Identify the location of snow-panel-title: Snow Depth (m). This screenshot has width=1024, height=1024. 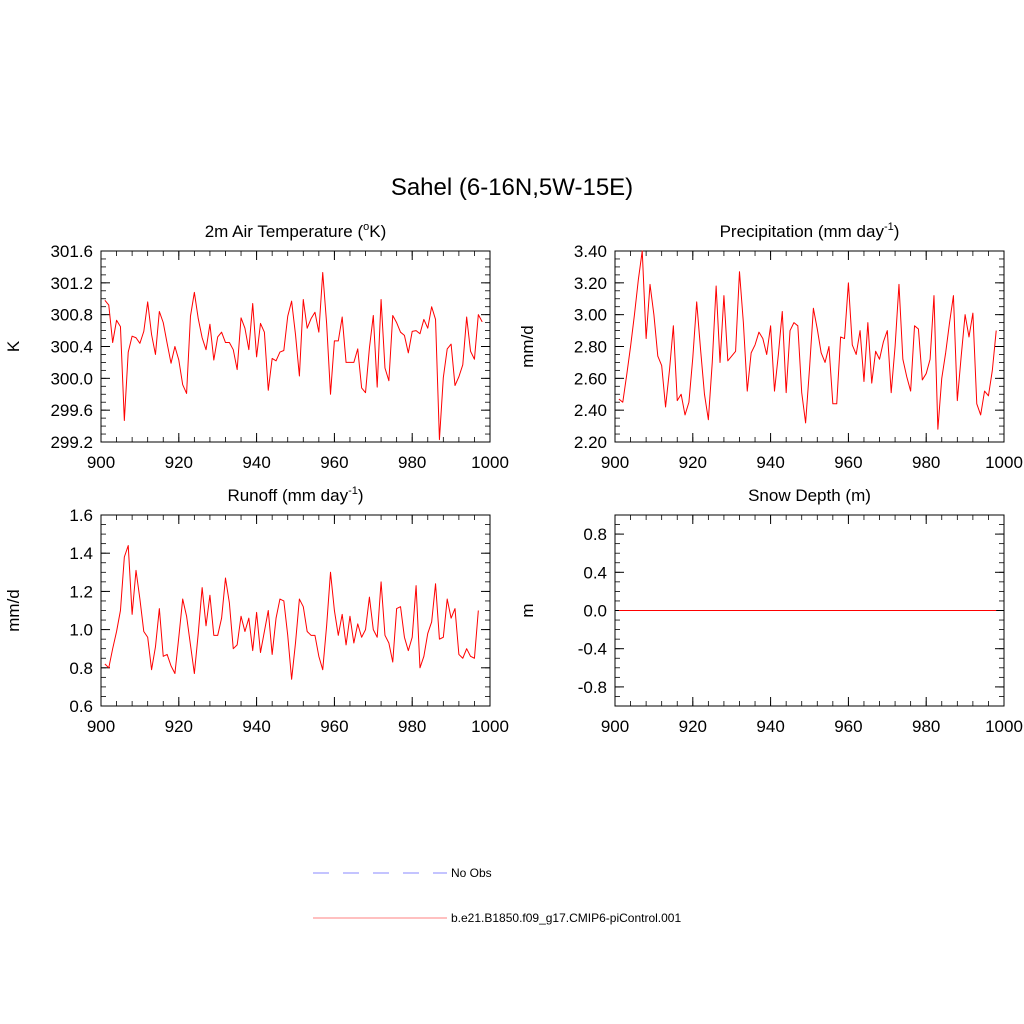
(809, 495).